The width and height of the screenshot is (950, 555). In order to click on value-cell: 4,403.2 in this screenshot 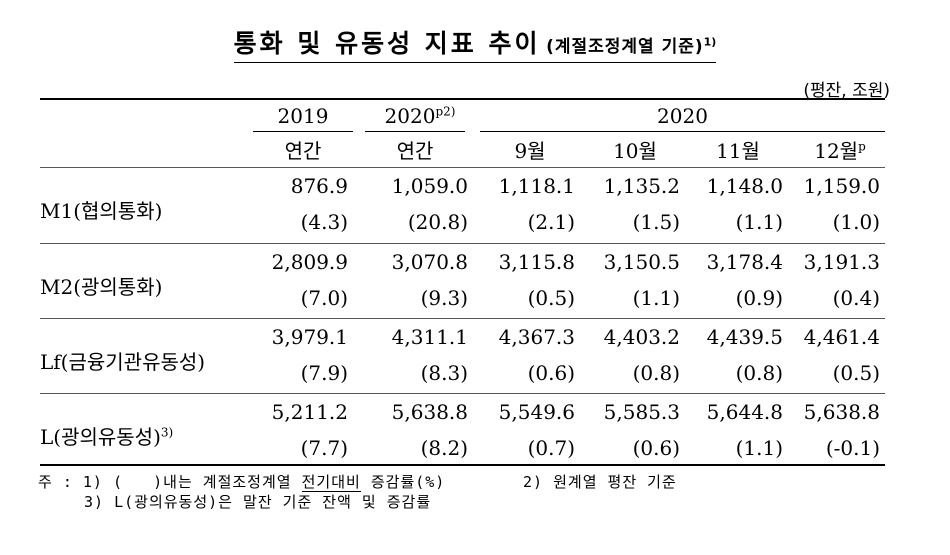, I will do `click(641, 337)`.